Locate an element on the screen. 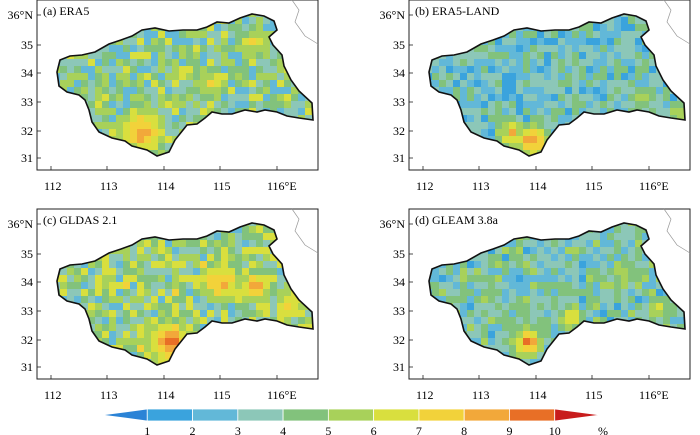 This screenshot has height=435, width=700. colorbar-tick-label: 9 is located at coordinates (509, 429).